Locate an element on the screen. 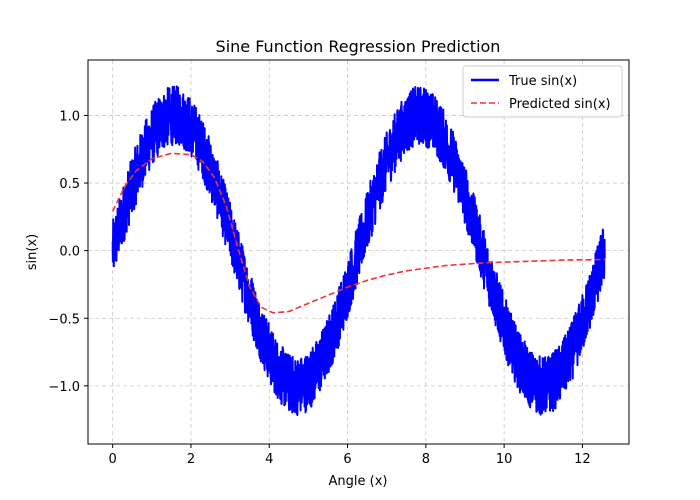  legend: True sin(x) Predicted sin(x) is located at coordinates (542, 91).